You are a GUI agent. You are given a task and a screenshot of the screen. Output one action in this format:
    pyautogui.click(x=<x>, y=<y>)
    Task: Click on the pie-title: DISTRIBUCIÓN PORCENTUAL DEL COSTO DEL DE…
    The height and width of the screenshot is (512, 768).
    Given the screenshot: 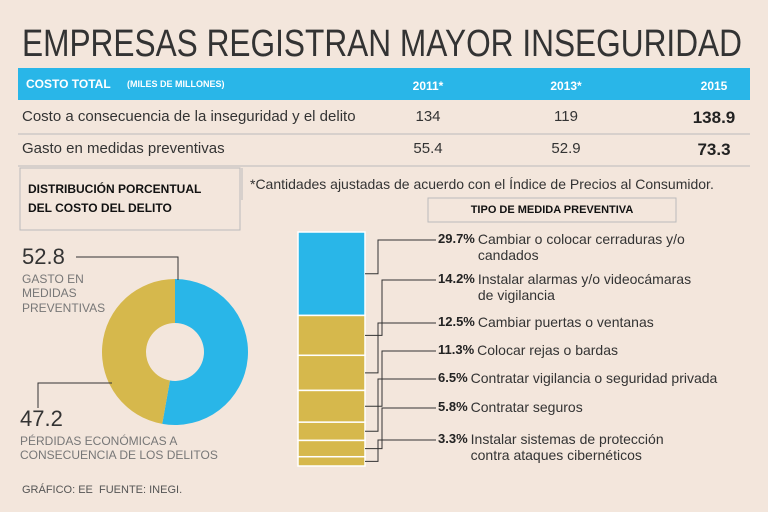 What is the action you would take?
    pyautogui.click(x=115, y=199)
    